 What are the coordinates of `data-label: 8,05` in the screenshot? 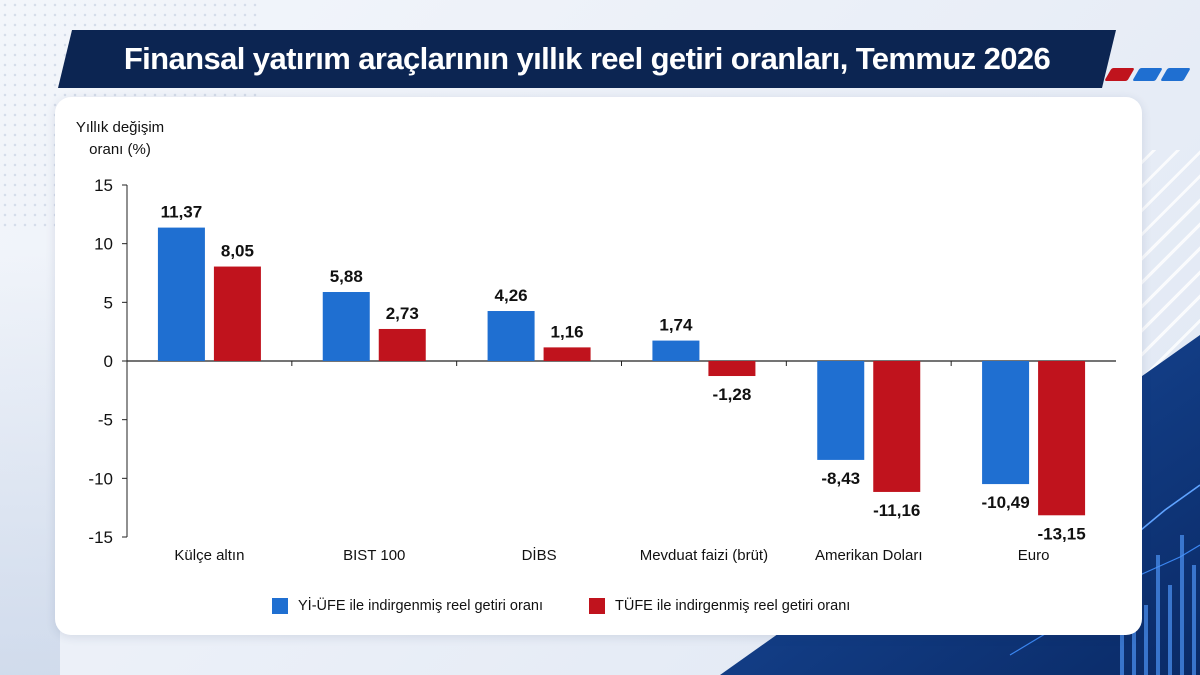 It's located at (237, 251).